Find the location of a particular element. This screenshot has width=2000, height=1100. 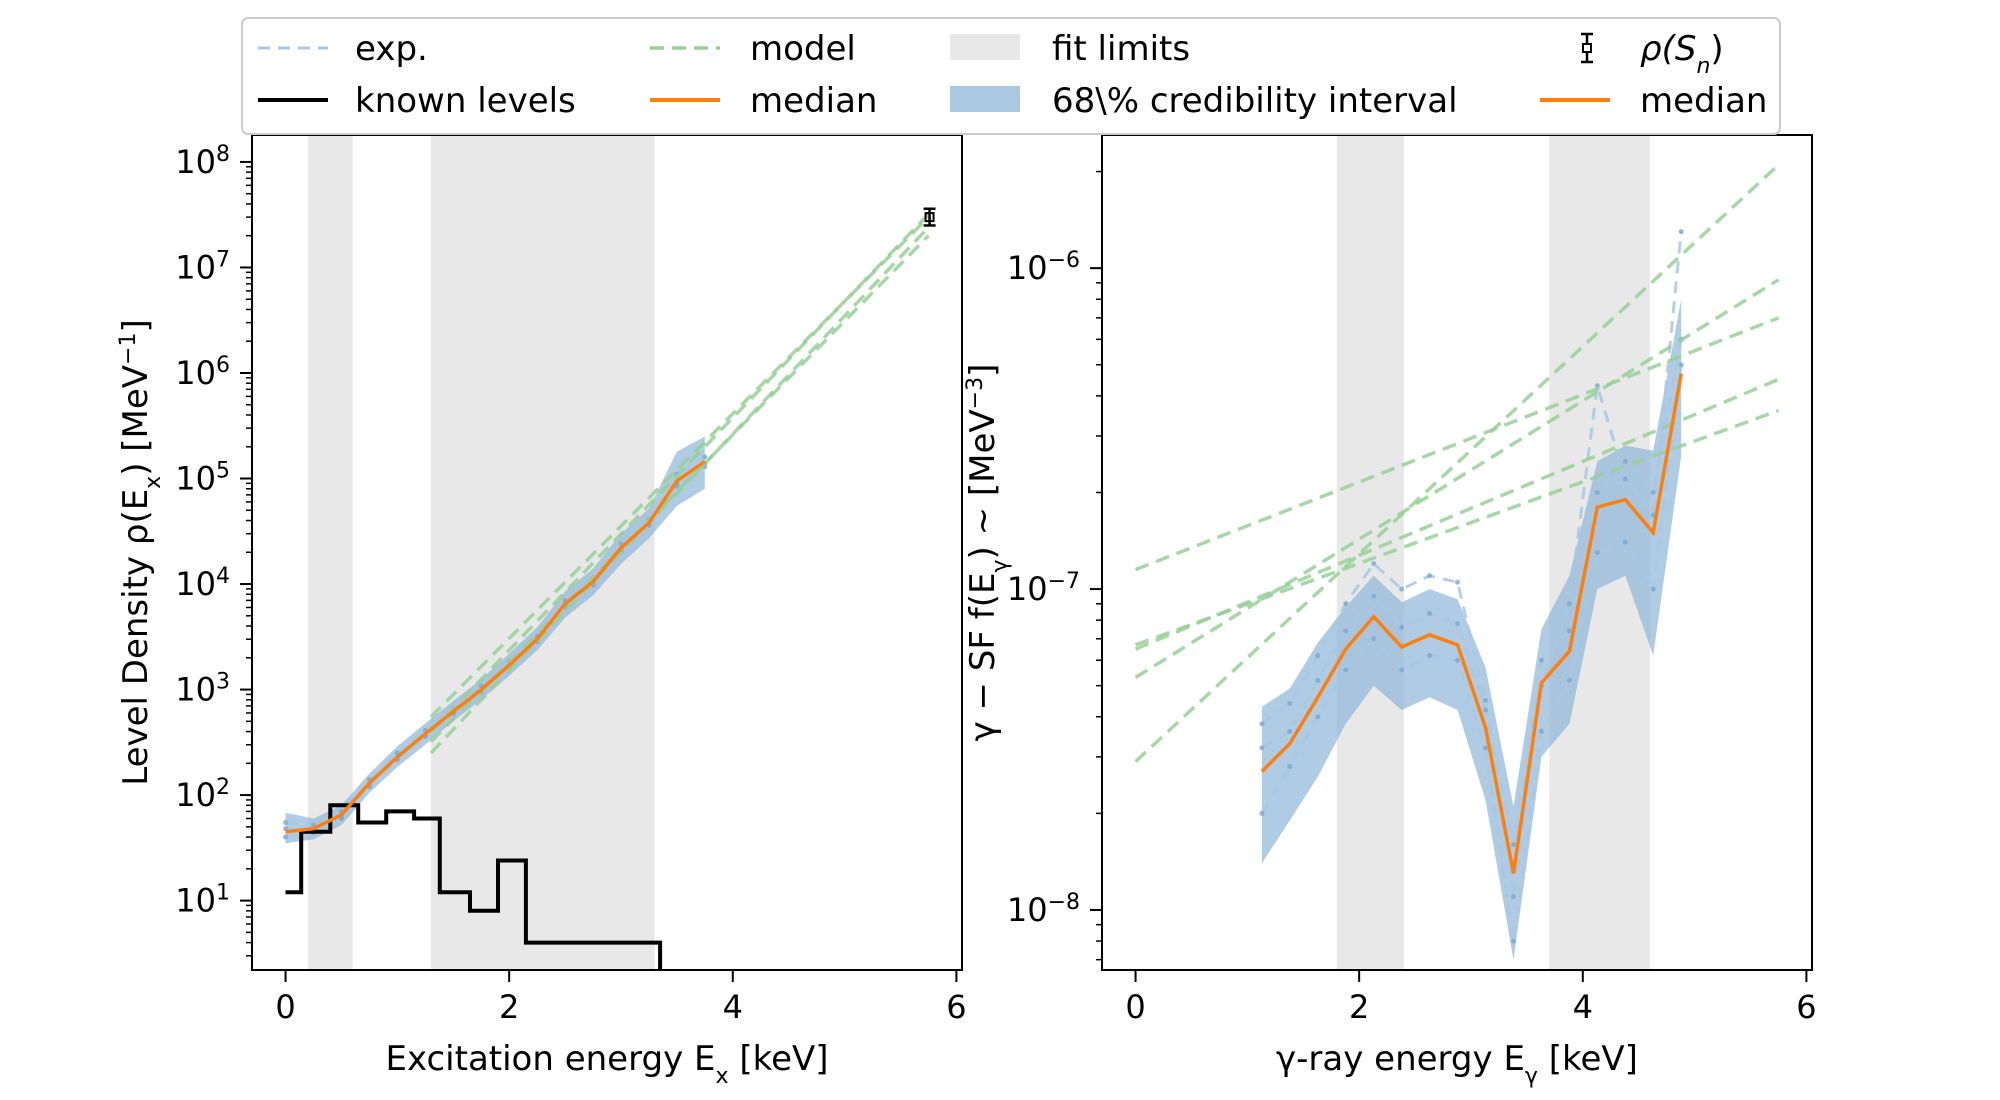

right-y-ticks: 10⁻⁸ 10⁻⁷ 10⁻⁶ is located at coordinates (1054, 565).